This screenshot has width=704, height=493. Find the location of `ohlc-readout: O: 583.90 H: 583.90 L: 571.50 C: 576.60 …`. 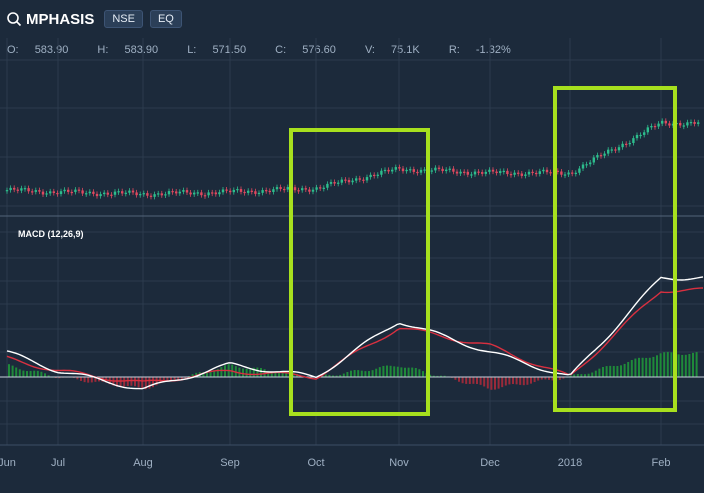

ohlc-readout: O: 583.90 H: 583.90 L: 571.50 C: 576.60 … is located at coordinates (272, 50).